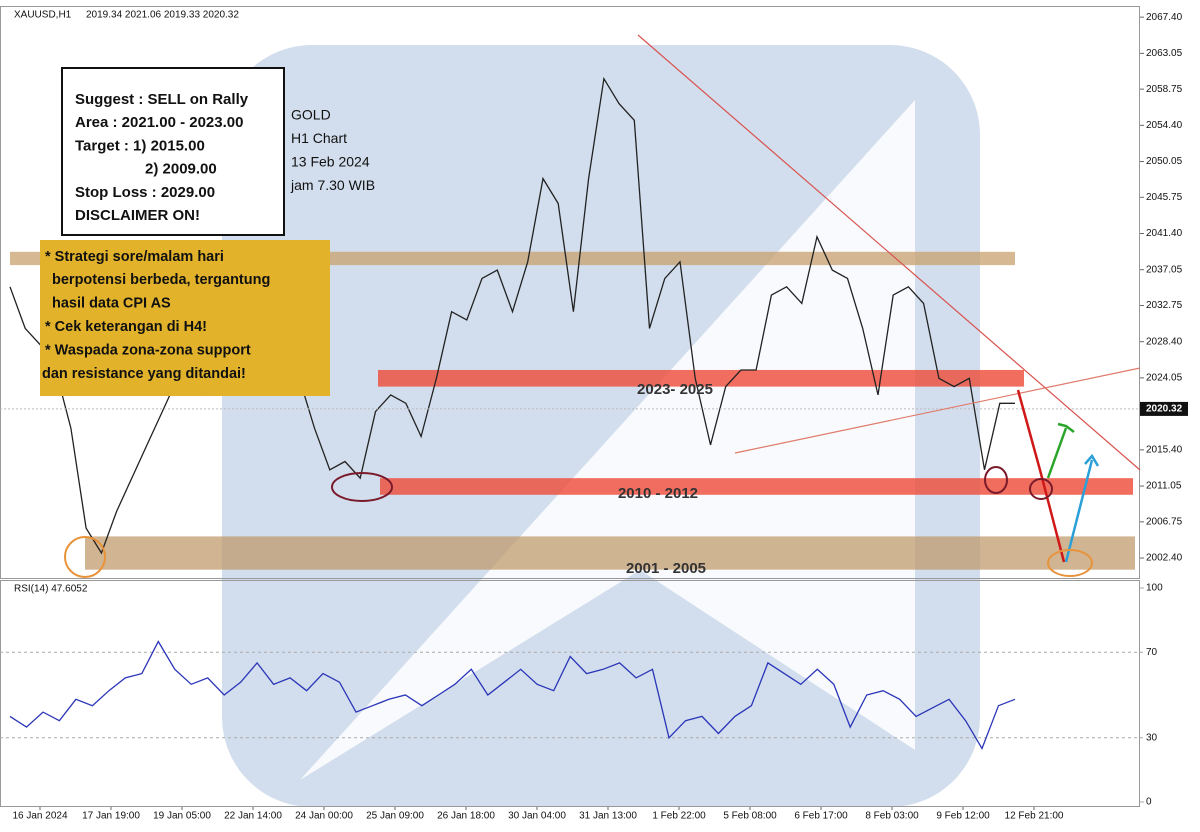 This screenshot has height=832, width=1200. What do you see at coordinates (1164, 17) in the screenshot?
I see `y-tick-label: 2067.40` at bounding box center [1164, 17].